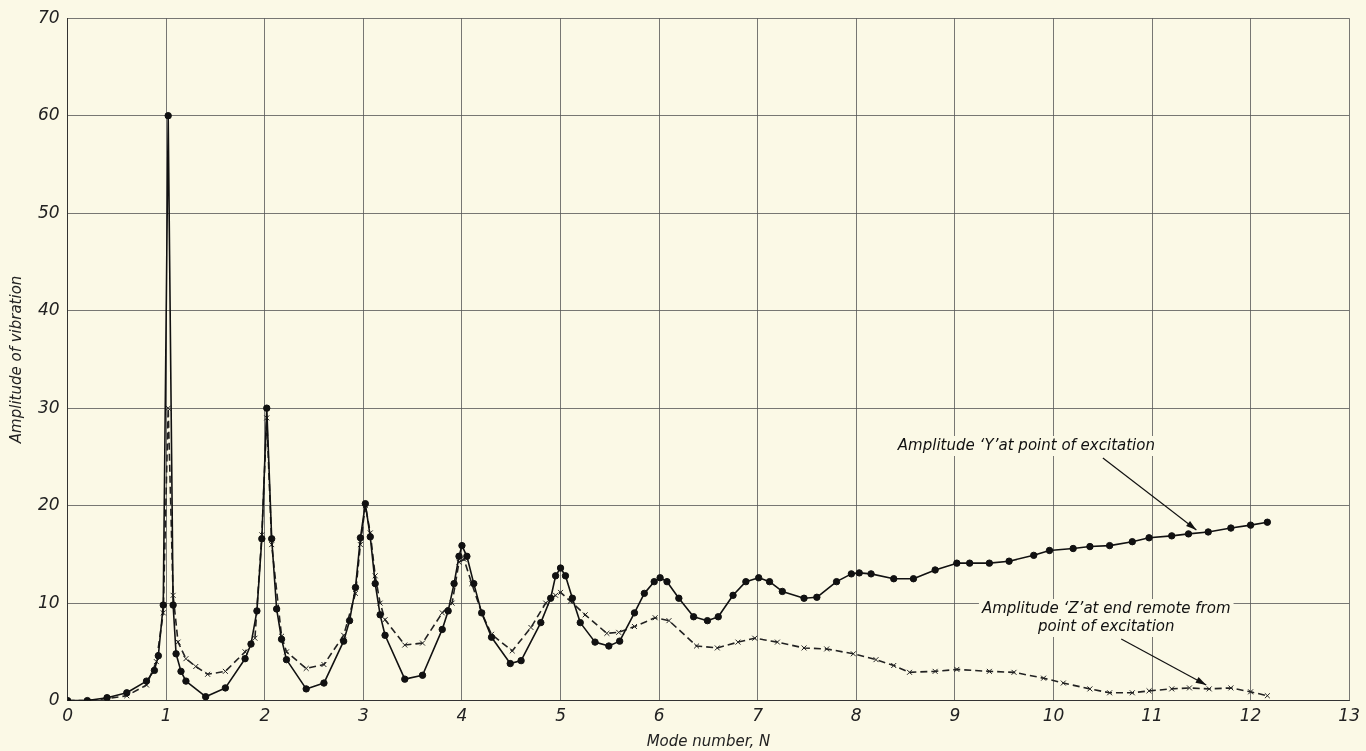  Describe the element at coordinates (48, 601) in the screenshot. I see `y-tick-label: 10` at that location.